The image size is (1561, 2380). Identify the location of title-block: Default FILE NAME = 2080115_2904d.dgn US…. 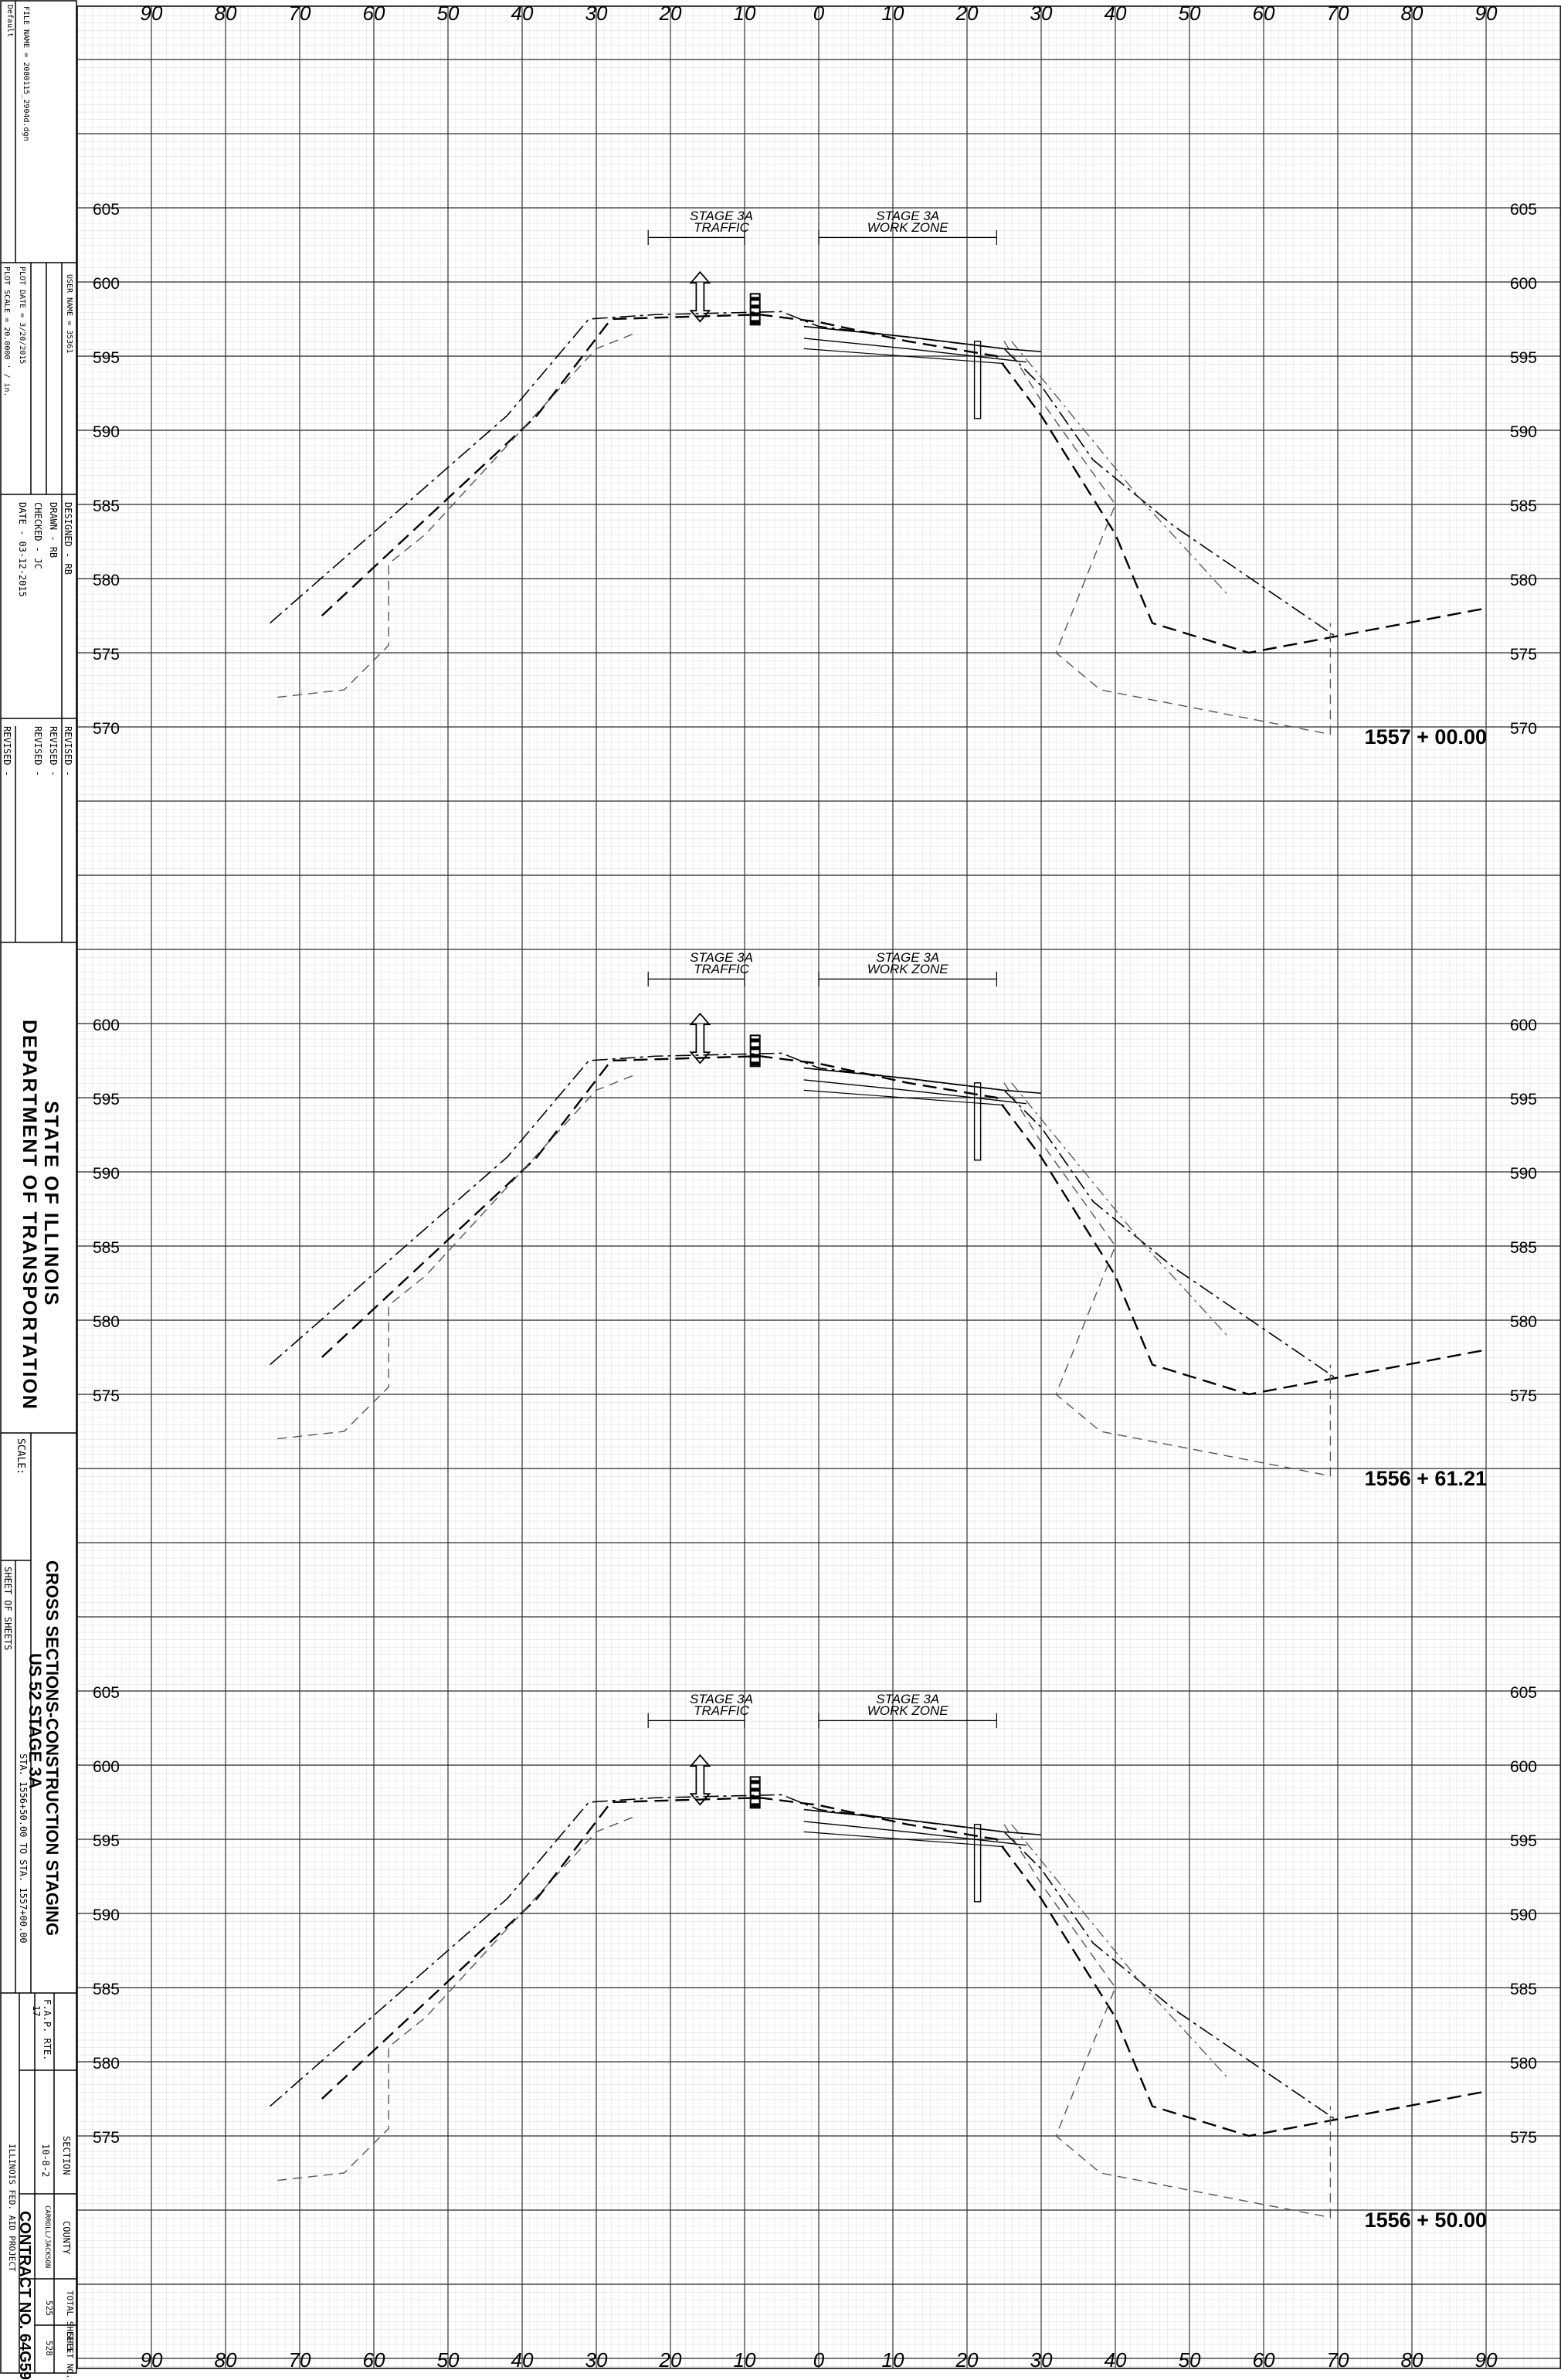
(38, 1190).